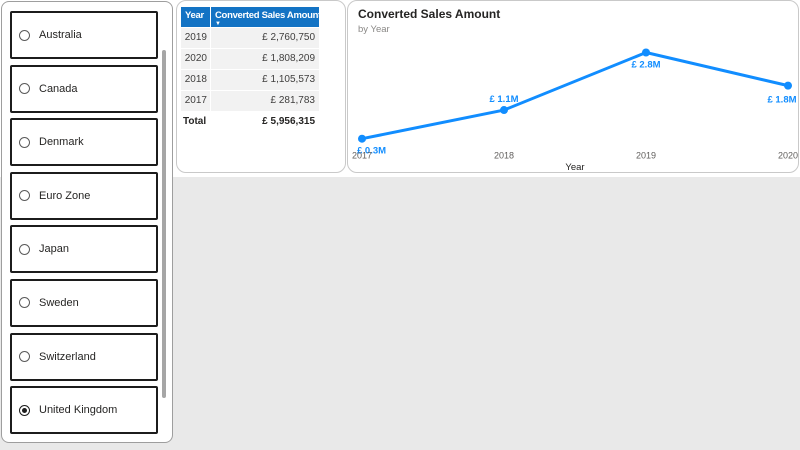 The height and width of the screenshot is (450, 800). I want to click on slicer-option-canada: Canada, so click(84, 88).